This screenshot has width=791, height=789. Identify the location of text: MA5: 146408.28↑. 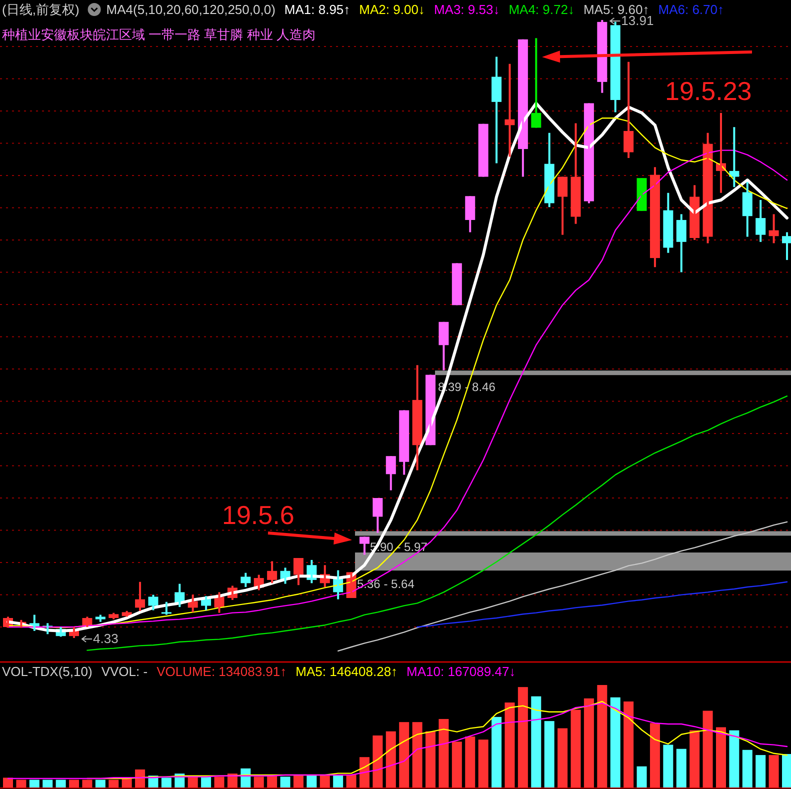
(347, 671).